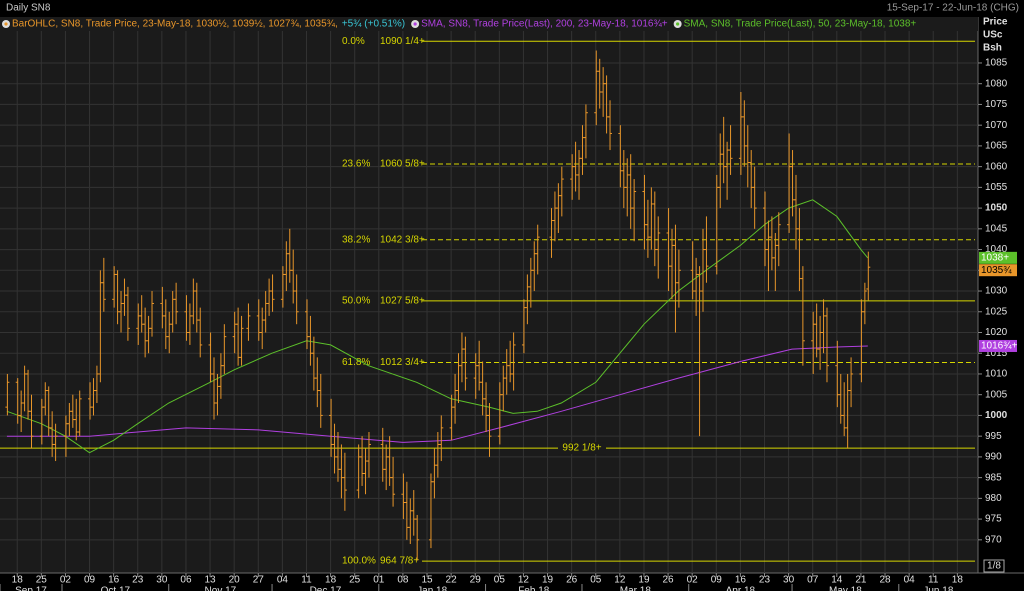 This screenshot has width=1024, height=591. I want to click on x-tick-label: 06, so click(186, 580).